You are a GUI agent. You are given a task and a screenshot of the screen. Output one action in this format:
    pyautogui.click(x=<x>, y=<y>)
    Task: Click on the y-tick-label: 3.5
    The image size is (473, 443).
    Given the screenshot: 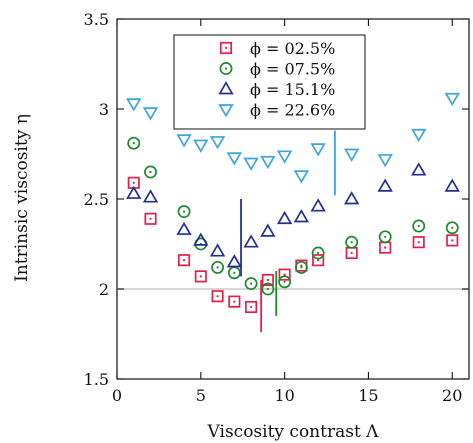 What is the action you would take?
    pyautogui.click(x=96, y=19)
    